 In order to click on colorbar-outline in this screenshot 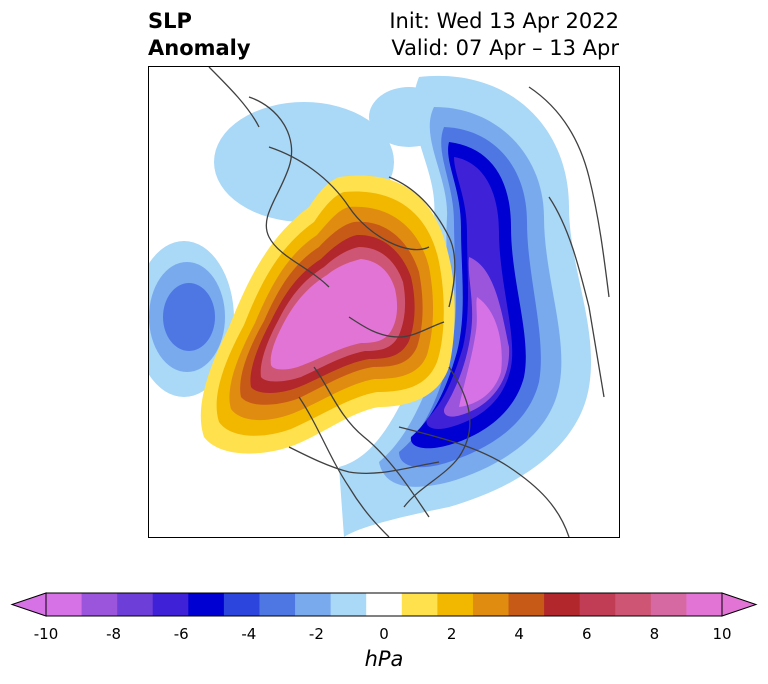, I will do `click(384, 604)`.